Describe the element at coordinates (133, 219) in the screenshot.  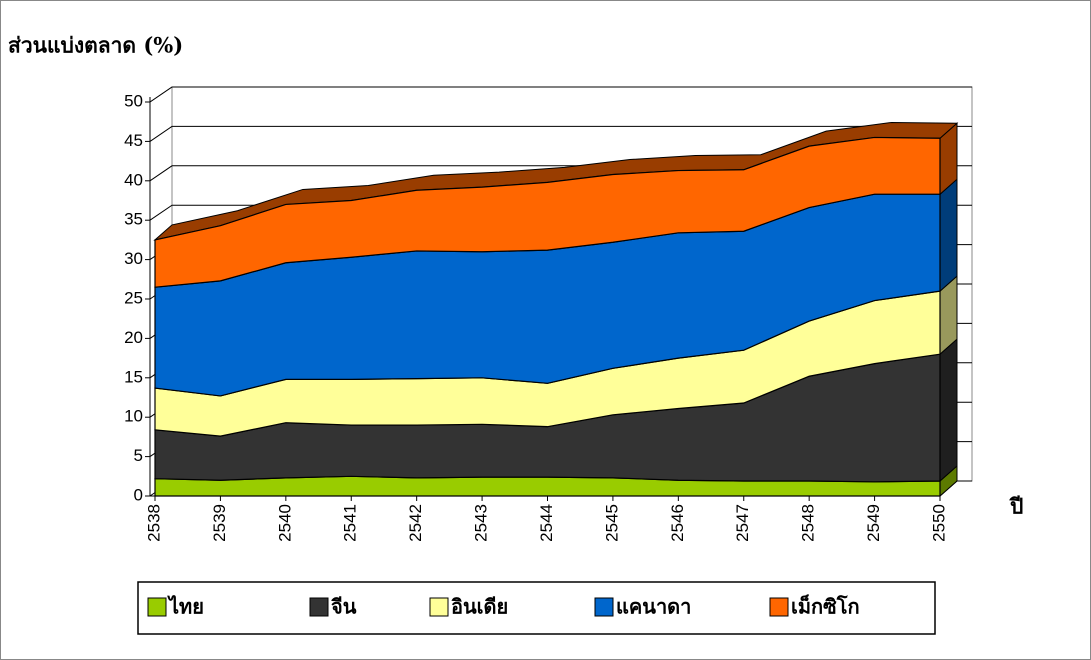
I see `y-tick-label: 35` at that location.